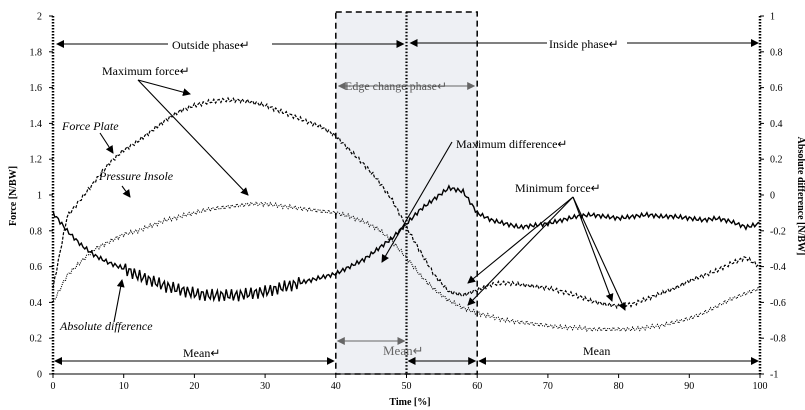 This screenshot has height=410, width=805. What do you see at coordinates (776, 52) in the screenshot?
I see `y2-tick-label: 0.8` at bounding box center [776, 52].